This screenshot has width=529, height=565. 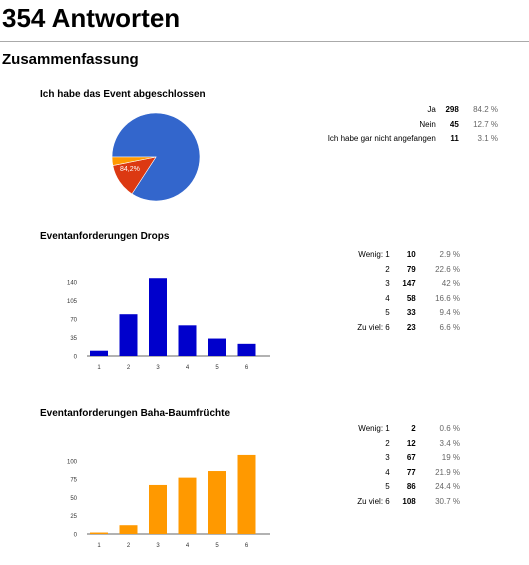 What do you see at coordinates (447, 298) in the screenshot?
I see `row-percent: 16.6 %` at bounding box center [447, 298].